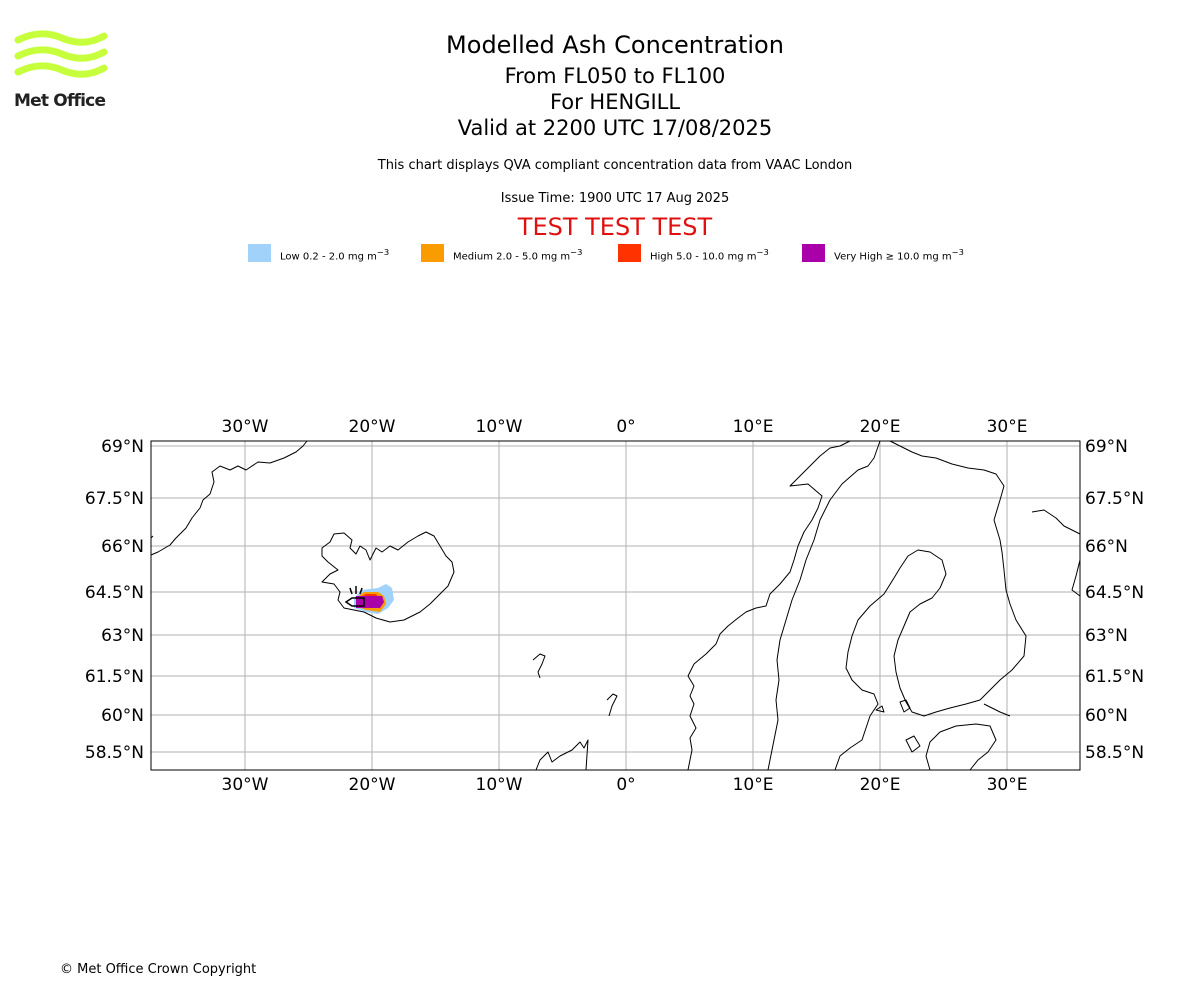 The height and width of the screenshot is (1000, 1200). What do you see at coordinates (539, 666) in the screenshot?
I see `faroe-islands` at bounding box center [539, 666].